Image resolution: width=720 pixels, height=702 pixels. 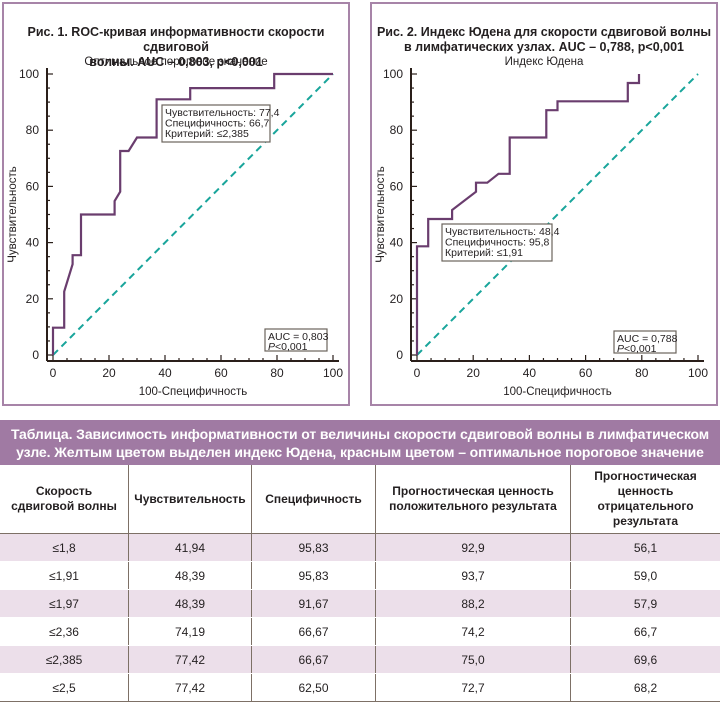 What do you see at coordinates (64, 576) in the screenshot?
I see `cell-speed: ≤1,91` at bounding box center [64, 576].